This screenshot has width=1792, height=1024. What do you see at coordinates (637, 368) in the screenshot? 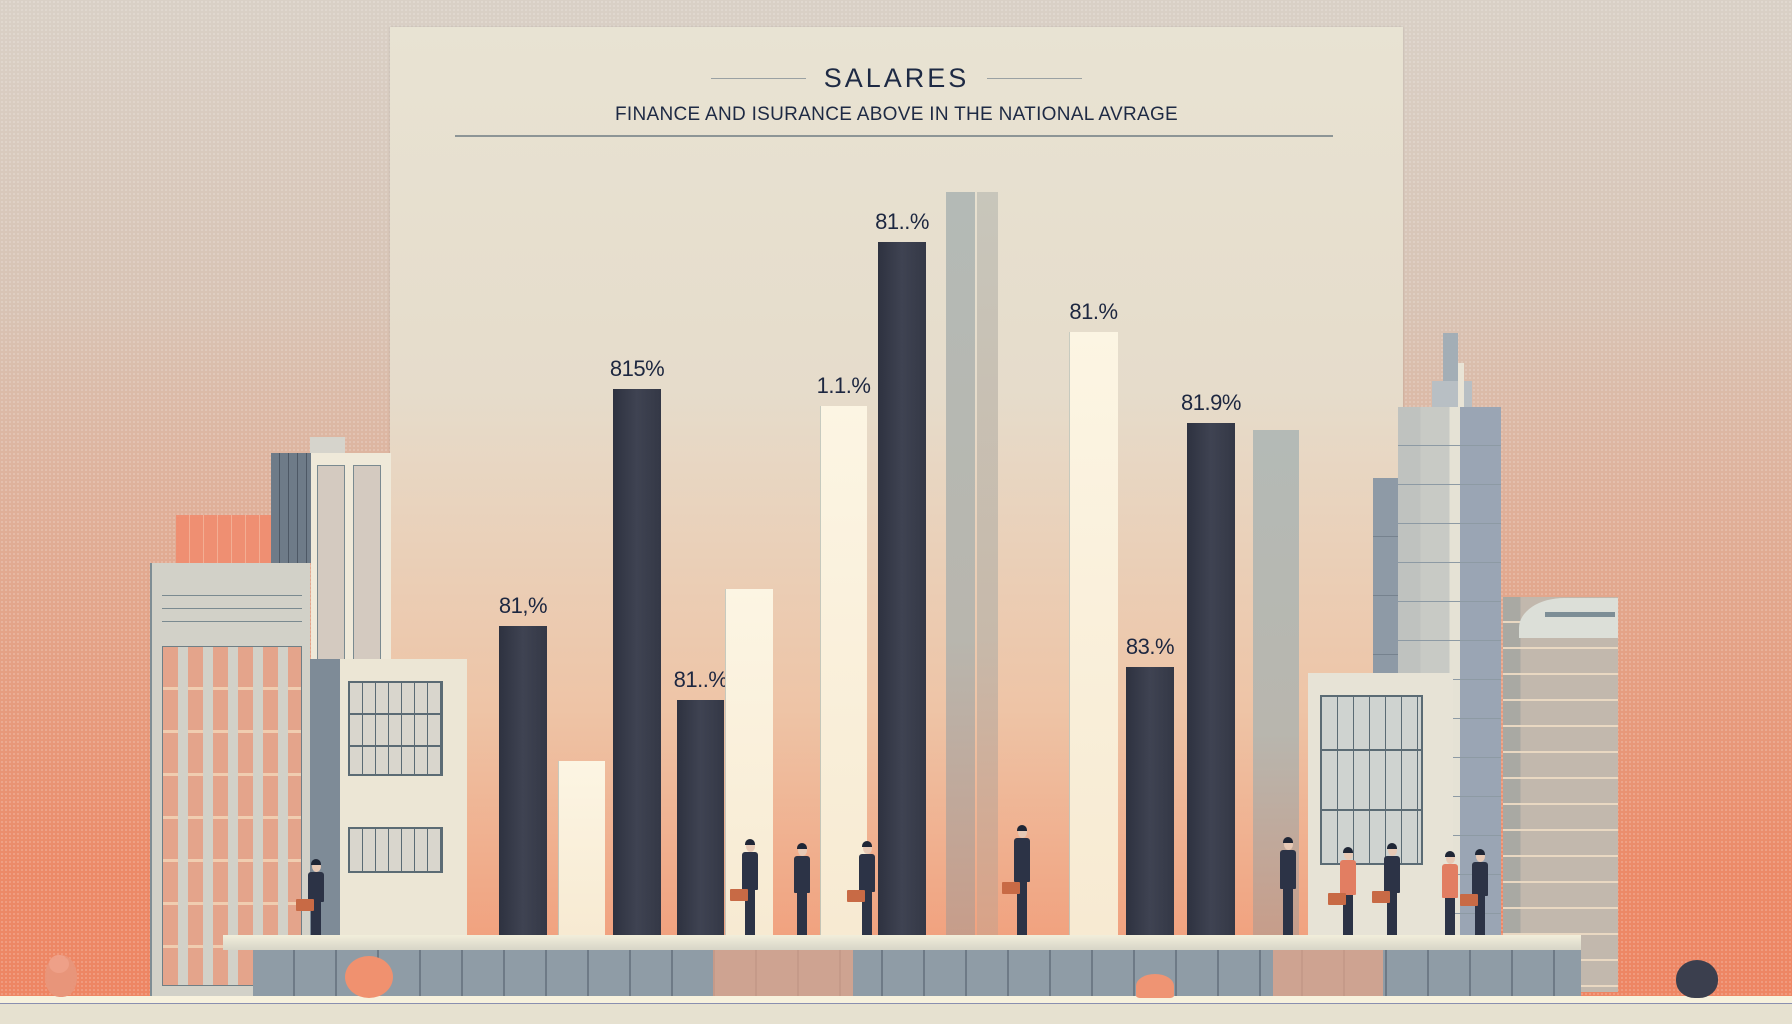
I see `bar-value-label: 815%` at bounding box center [637, 368].